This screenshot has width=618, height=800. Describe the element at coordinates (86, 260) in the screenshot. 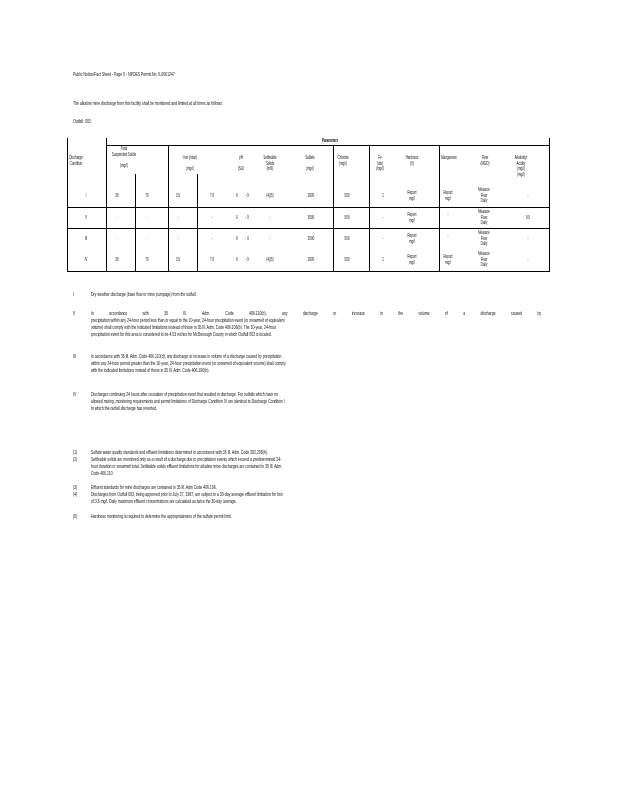

I see `table-cell: IV` at that location.